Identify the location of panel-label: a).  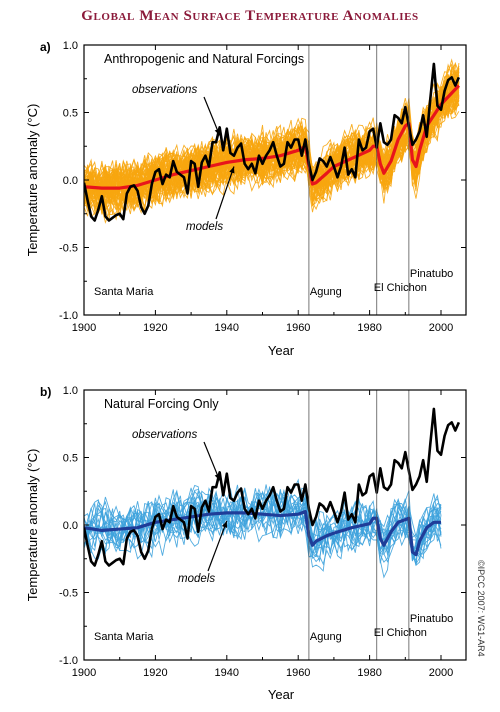
(45, 47).